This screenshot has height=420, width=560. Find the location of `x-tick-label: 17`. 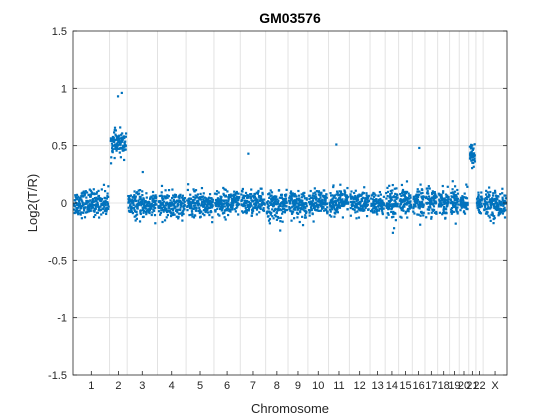

x-tick-label: 17 is located at coordinates (431, 386).